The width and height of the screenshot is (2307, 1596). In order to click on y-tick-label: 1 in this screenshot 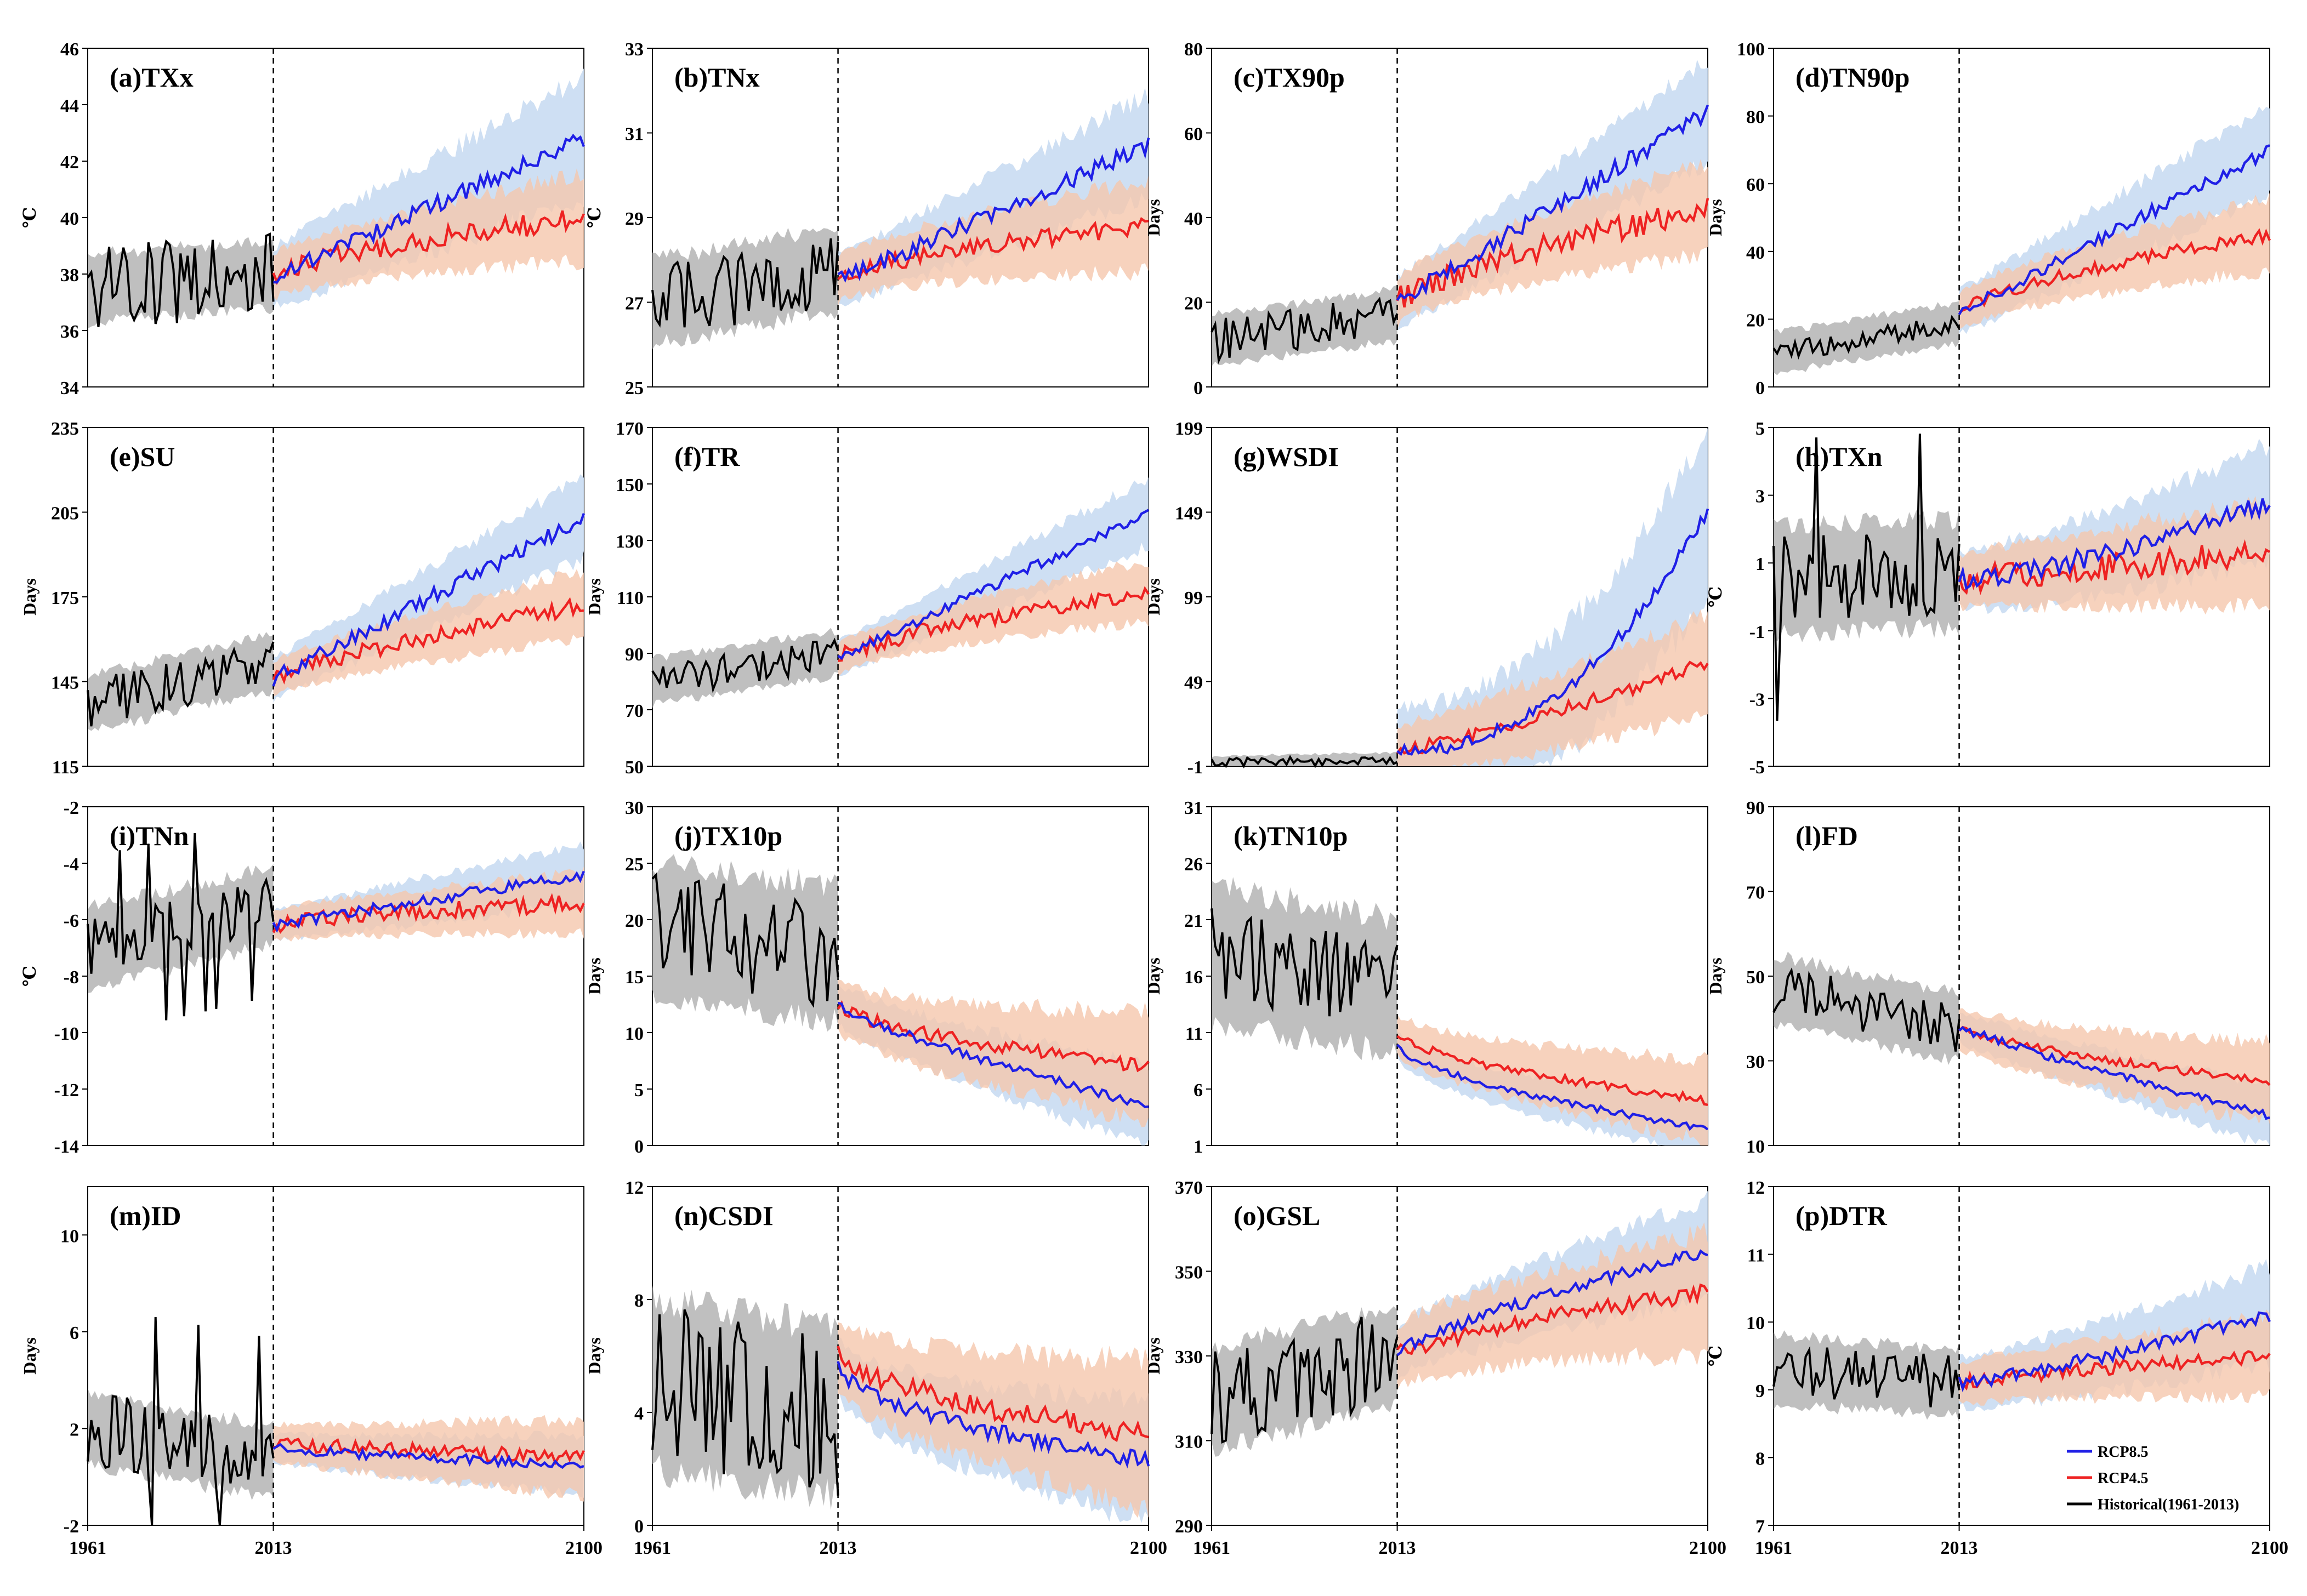, I will do `click(1198, 1147)`.